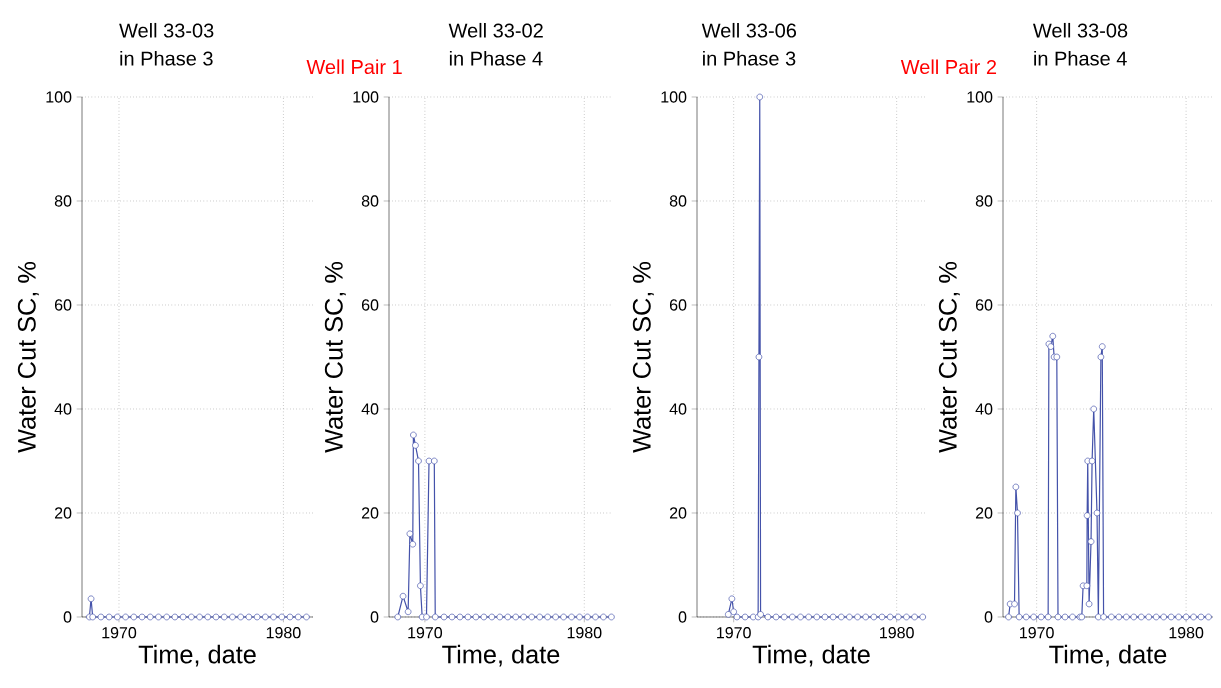  I want to click on text: Well Pair 2, so click(948, 67).